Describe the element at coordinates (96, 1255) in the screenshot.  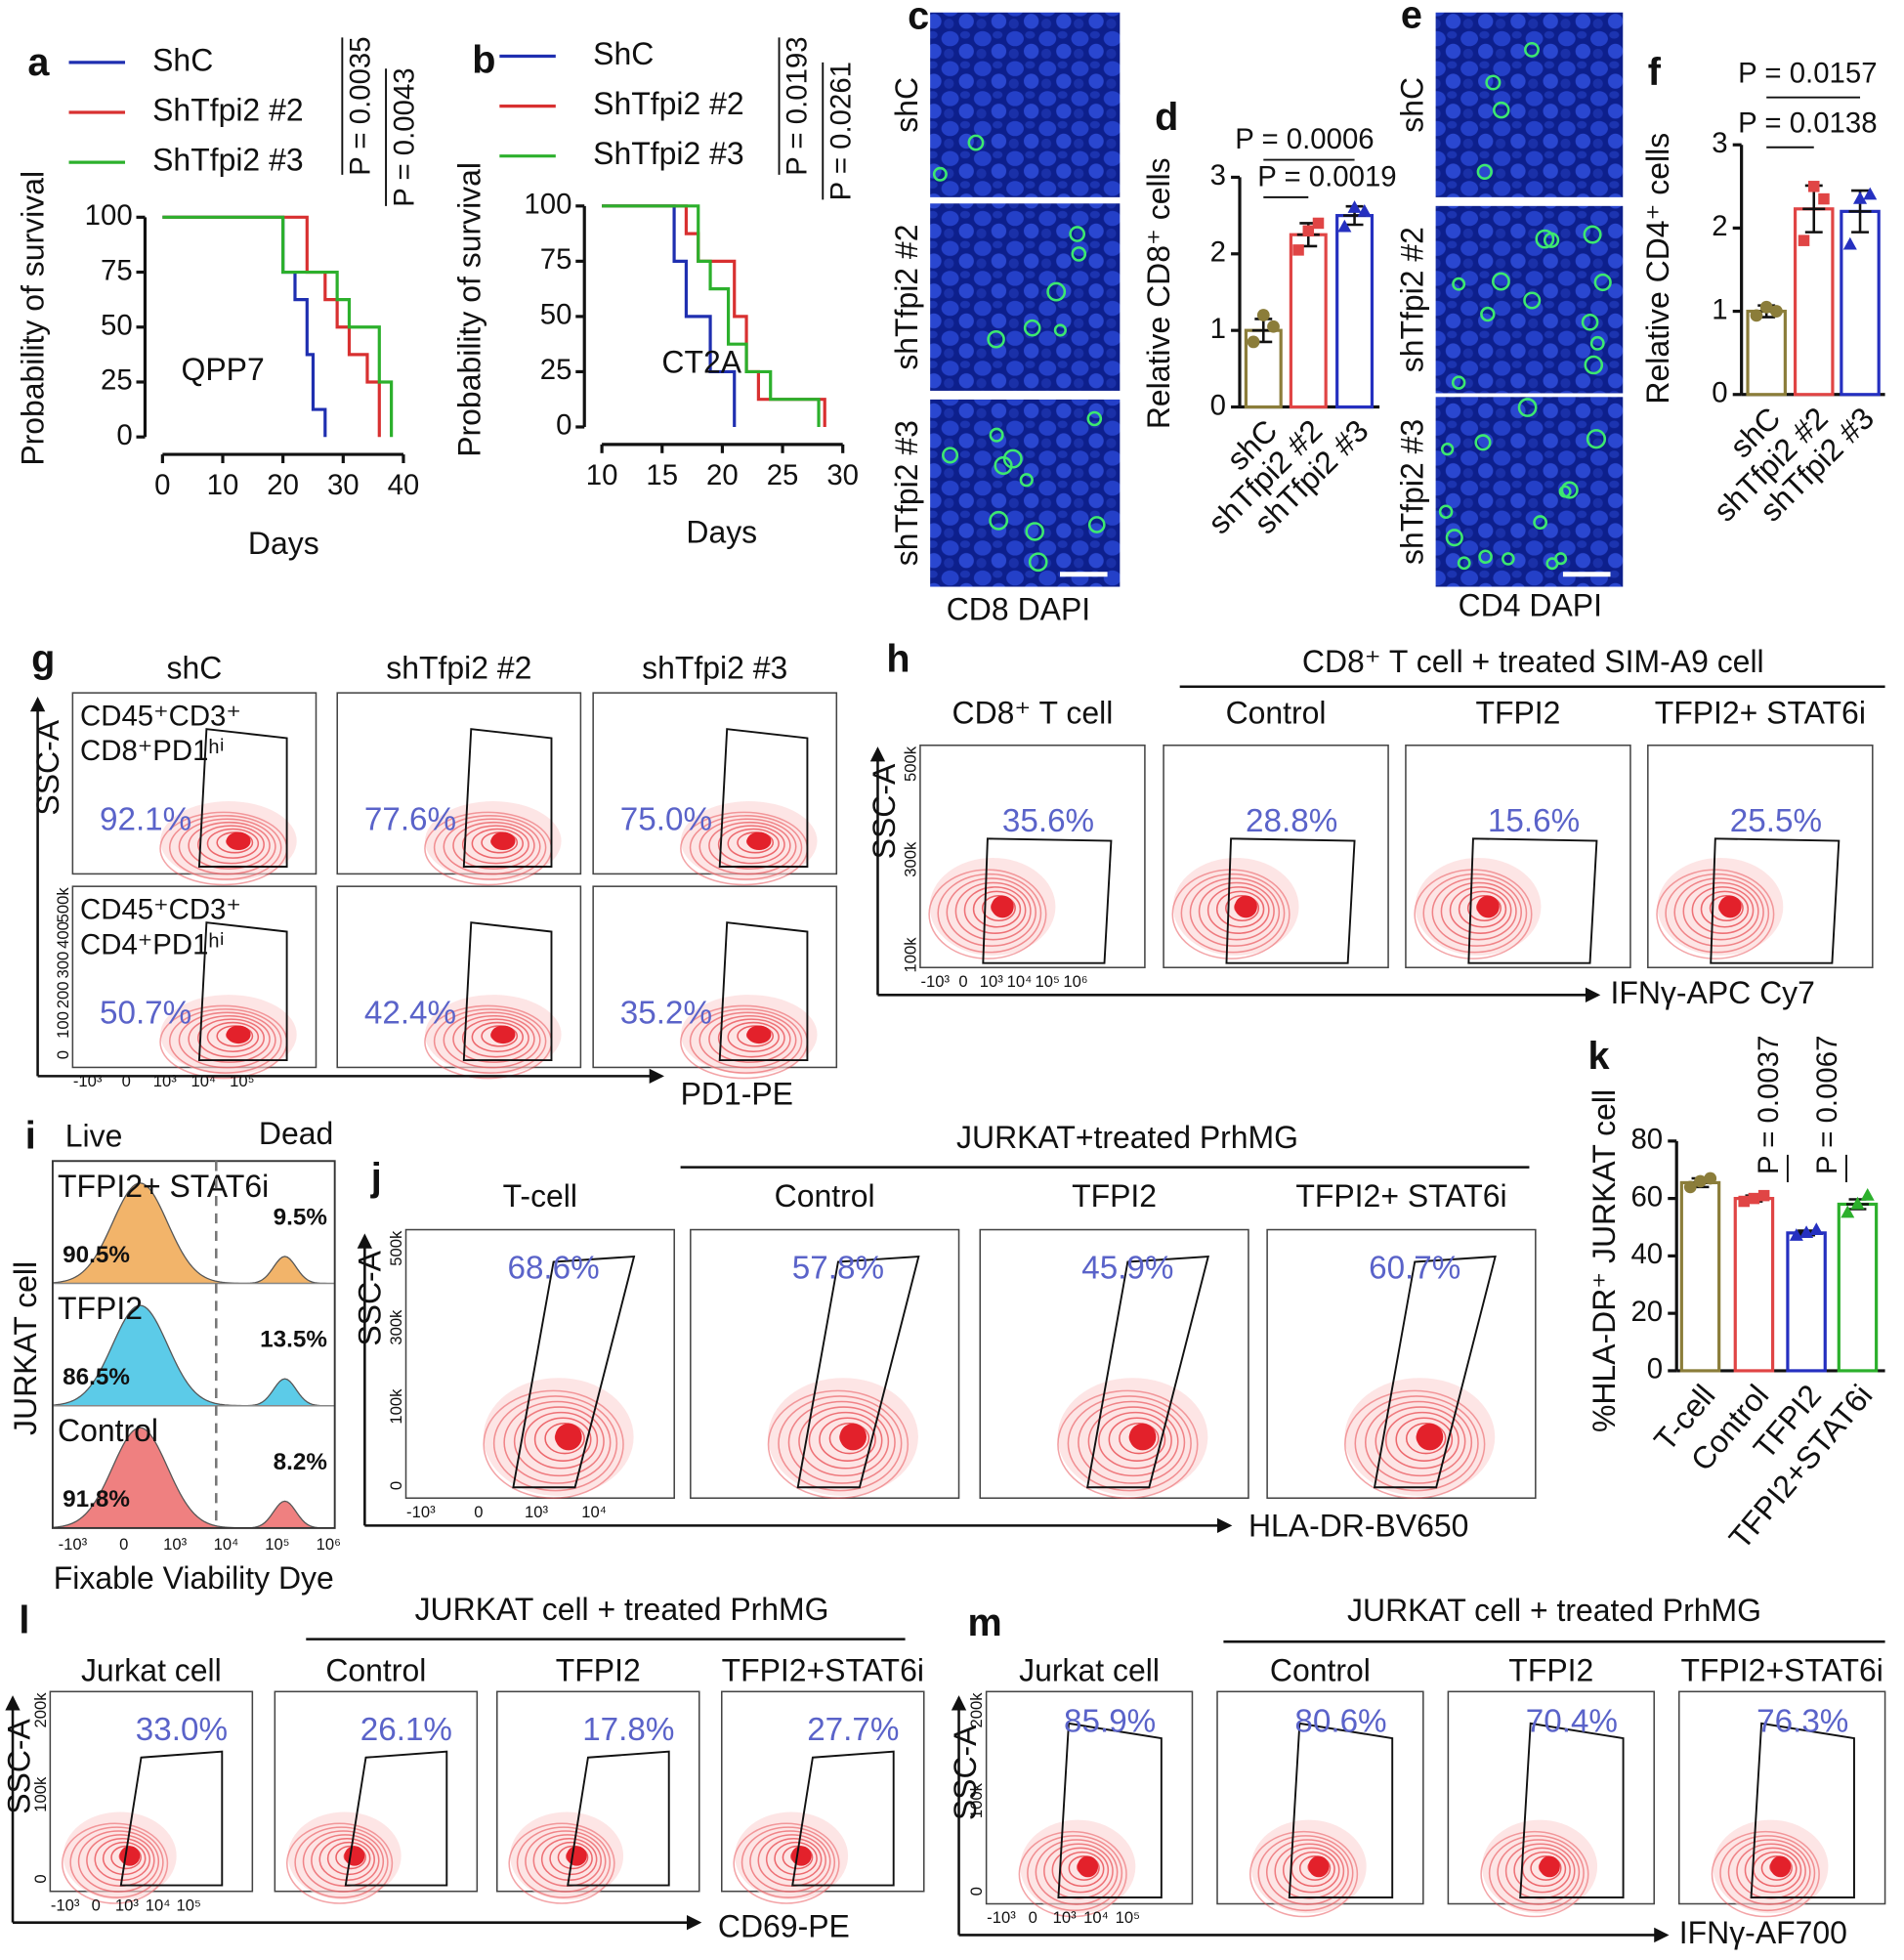
I see `live-percent: 90.5%` at that location.